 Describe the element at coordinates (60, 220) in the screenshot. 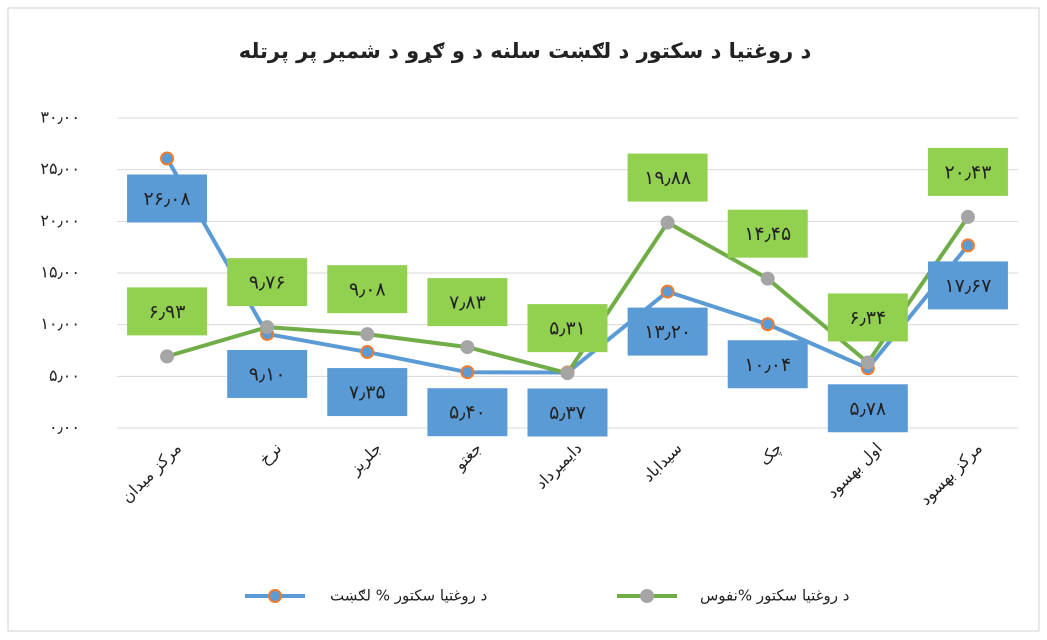

I see `y-tick-label: ۲۰٫۰۰` at that location.